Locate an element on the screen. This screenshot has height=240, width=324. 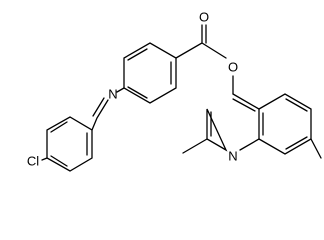
pyridine-ring is located at coordinates (233, 122).